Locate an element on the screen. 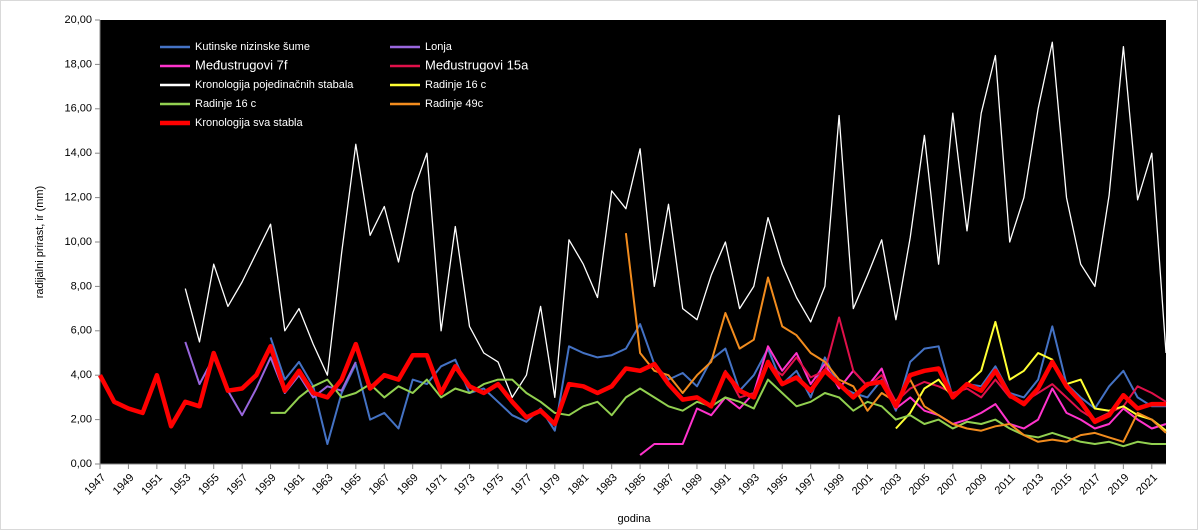 The image size is (1198, 530). y-tick-label: 4,00 is located at coordinates (81, 375).